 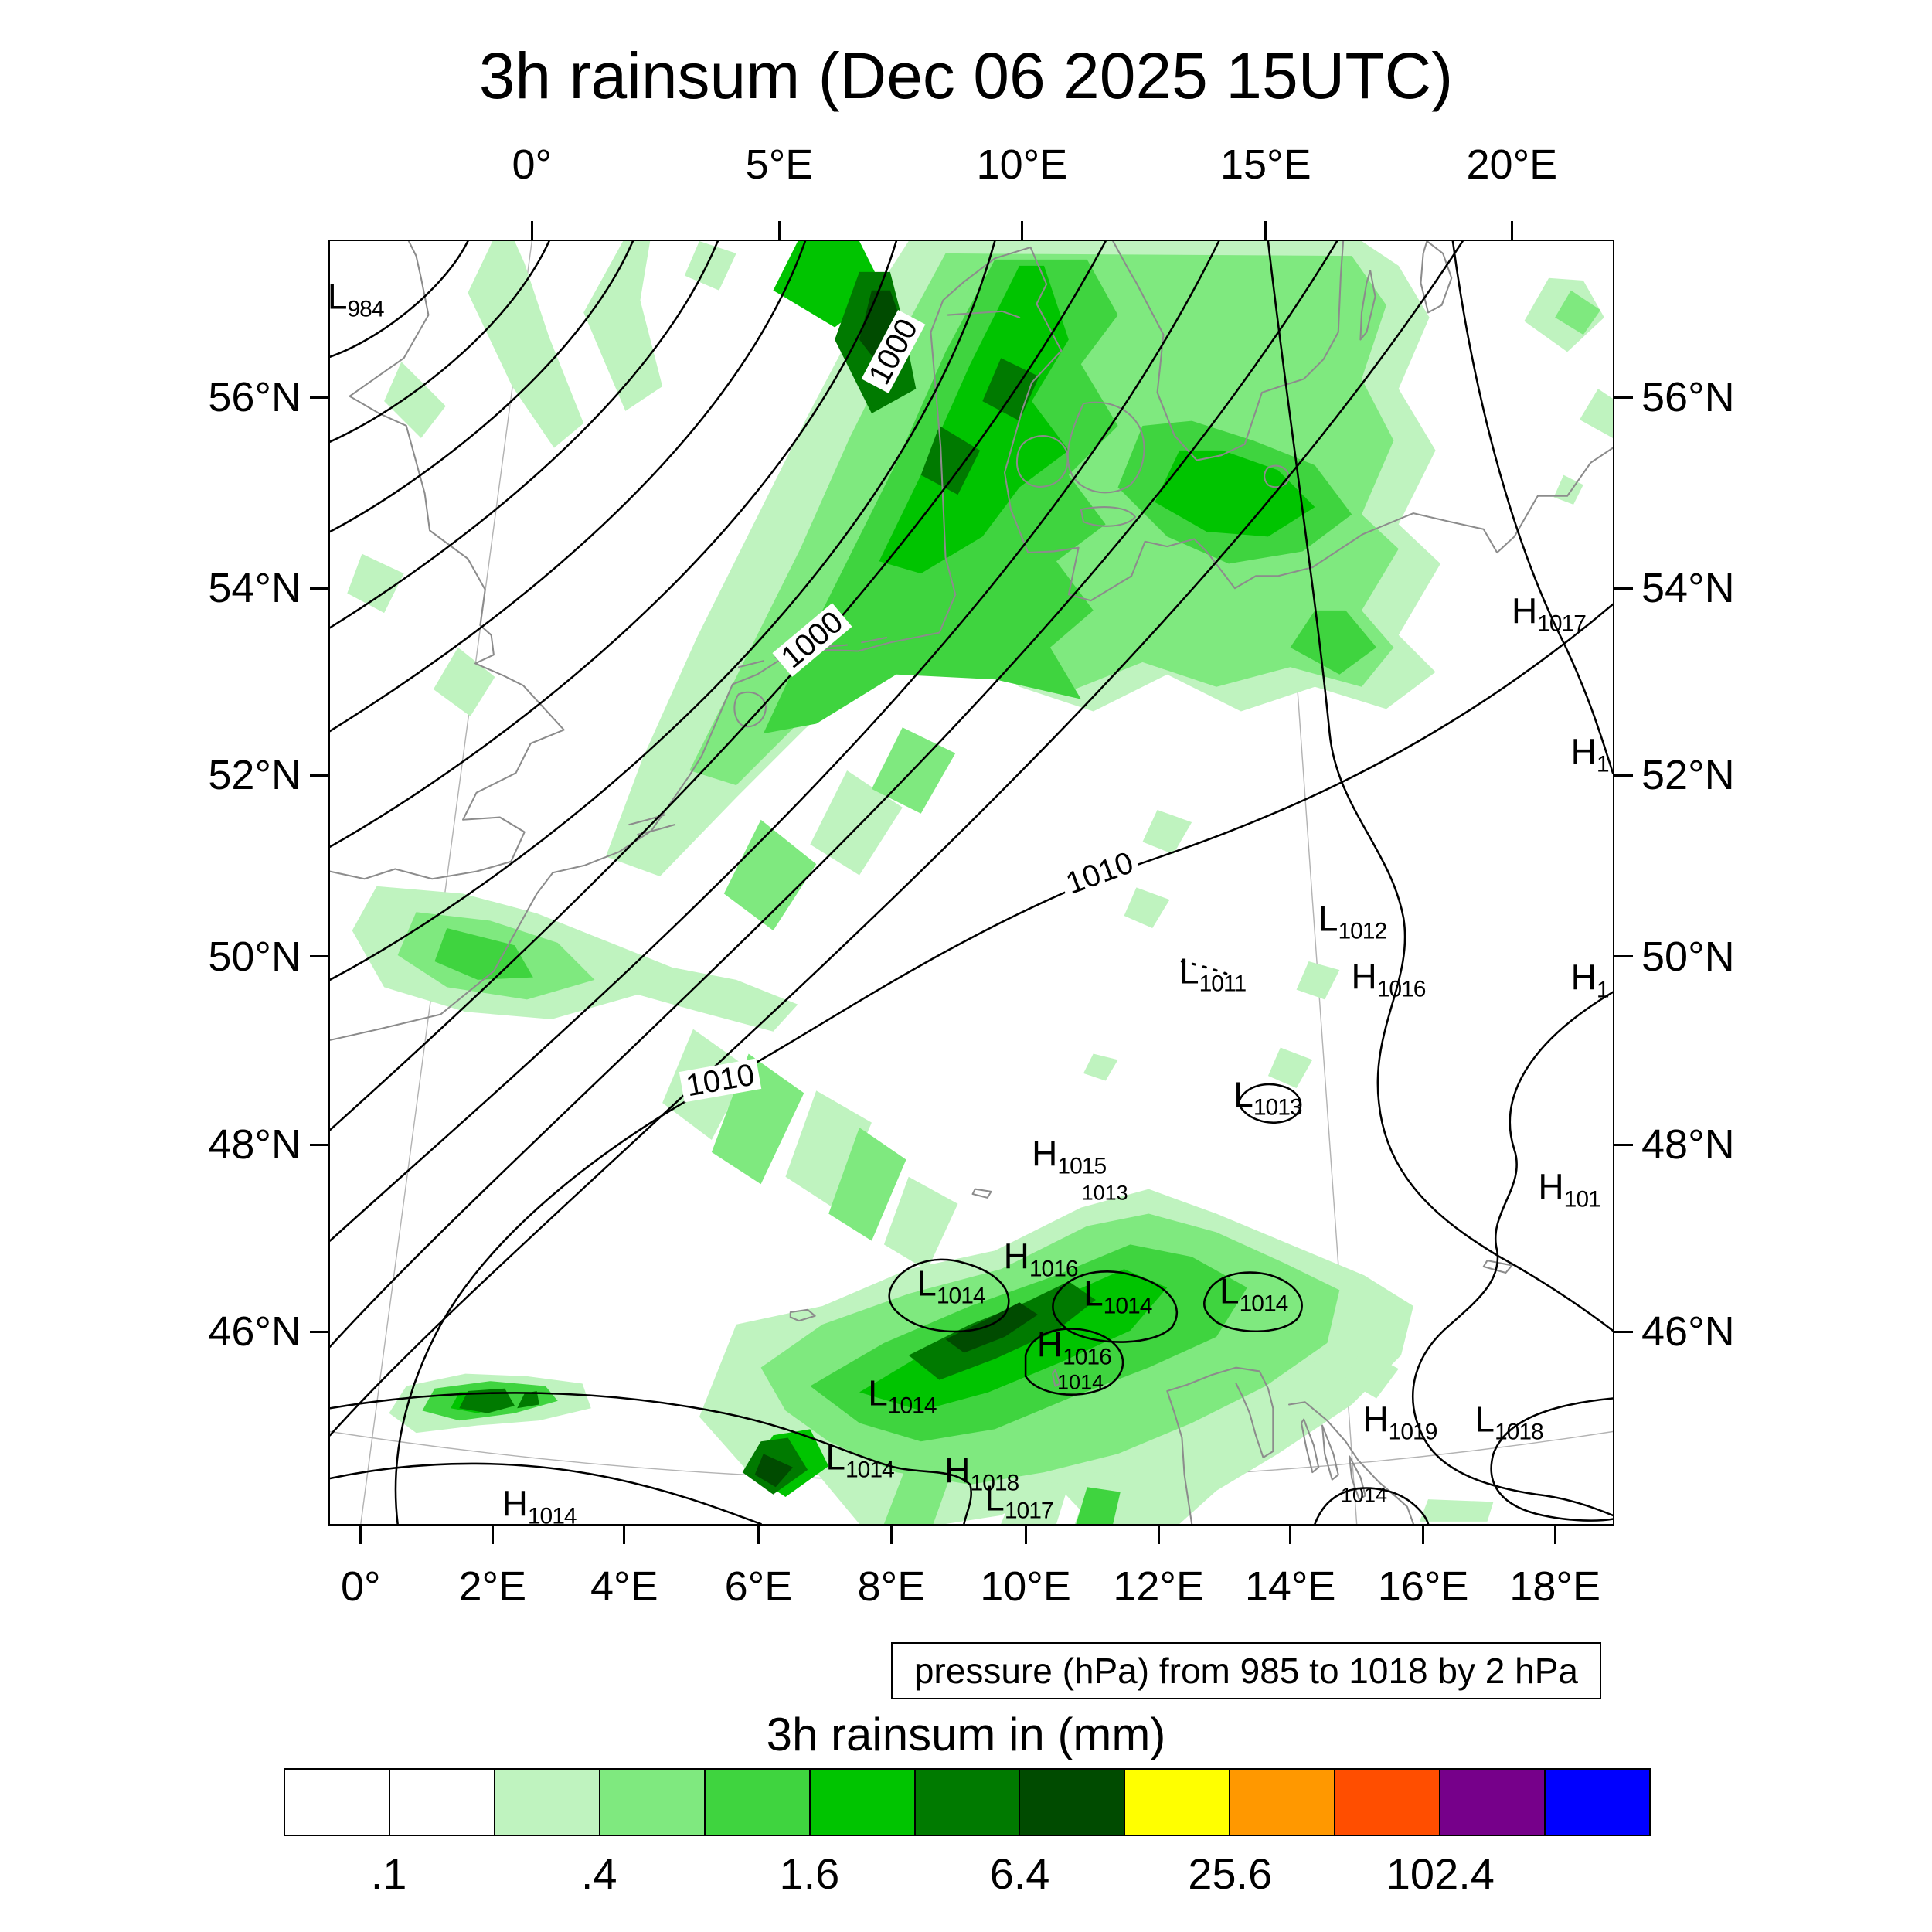 I want to click on pressure-center-L-1014-16: L1014, so click(x=951, y=1285).